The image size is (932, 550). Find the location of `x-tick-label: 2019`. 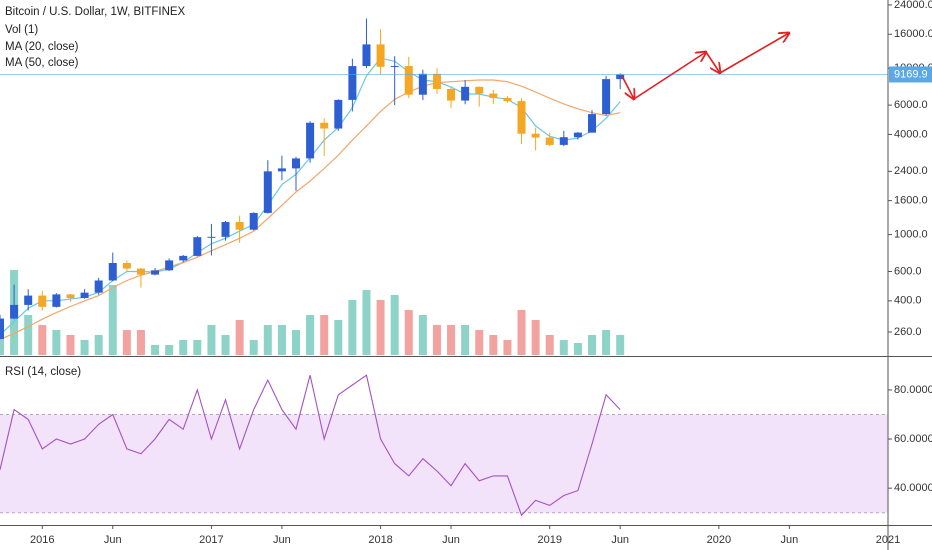

x-tick-label: 2019 is located at coordinates (549, 540).